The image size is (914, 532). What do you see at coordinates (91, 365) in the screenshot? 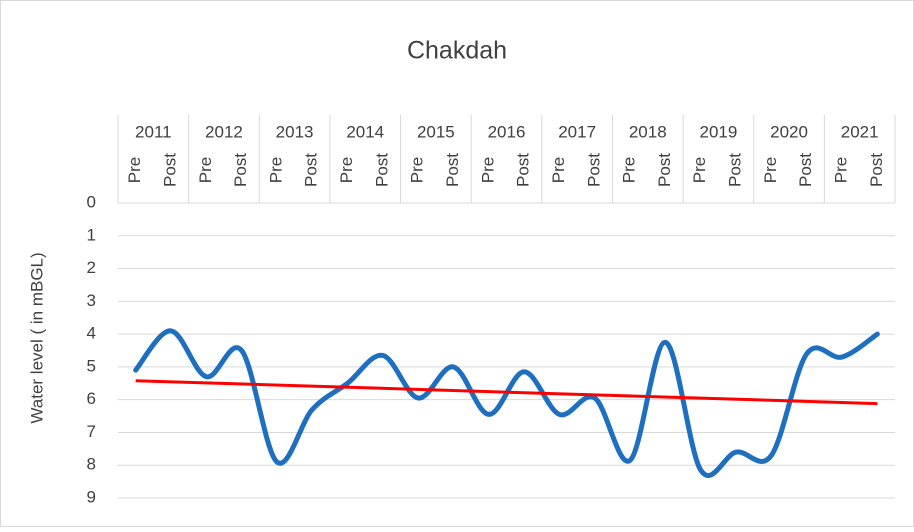
I see `y-tick-label: 5` at bounding box center [91, 365].